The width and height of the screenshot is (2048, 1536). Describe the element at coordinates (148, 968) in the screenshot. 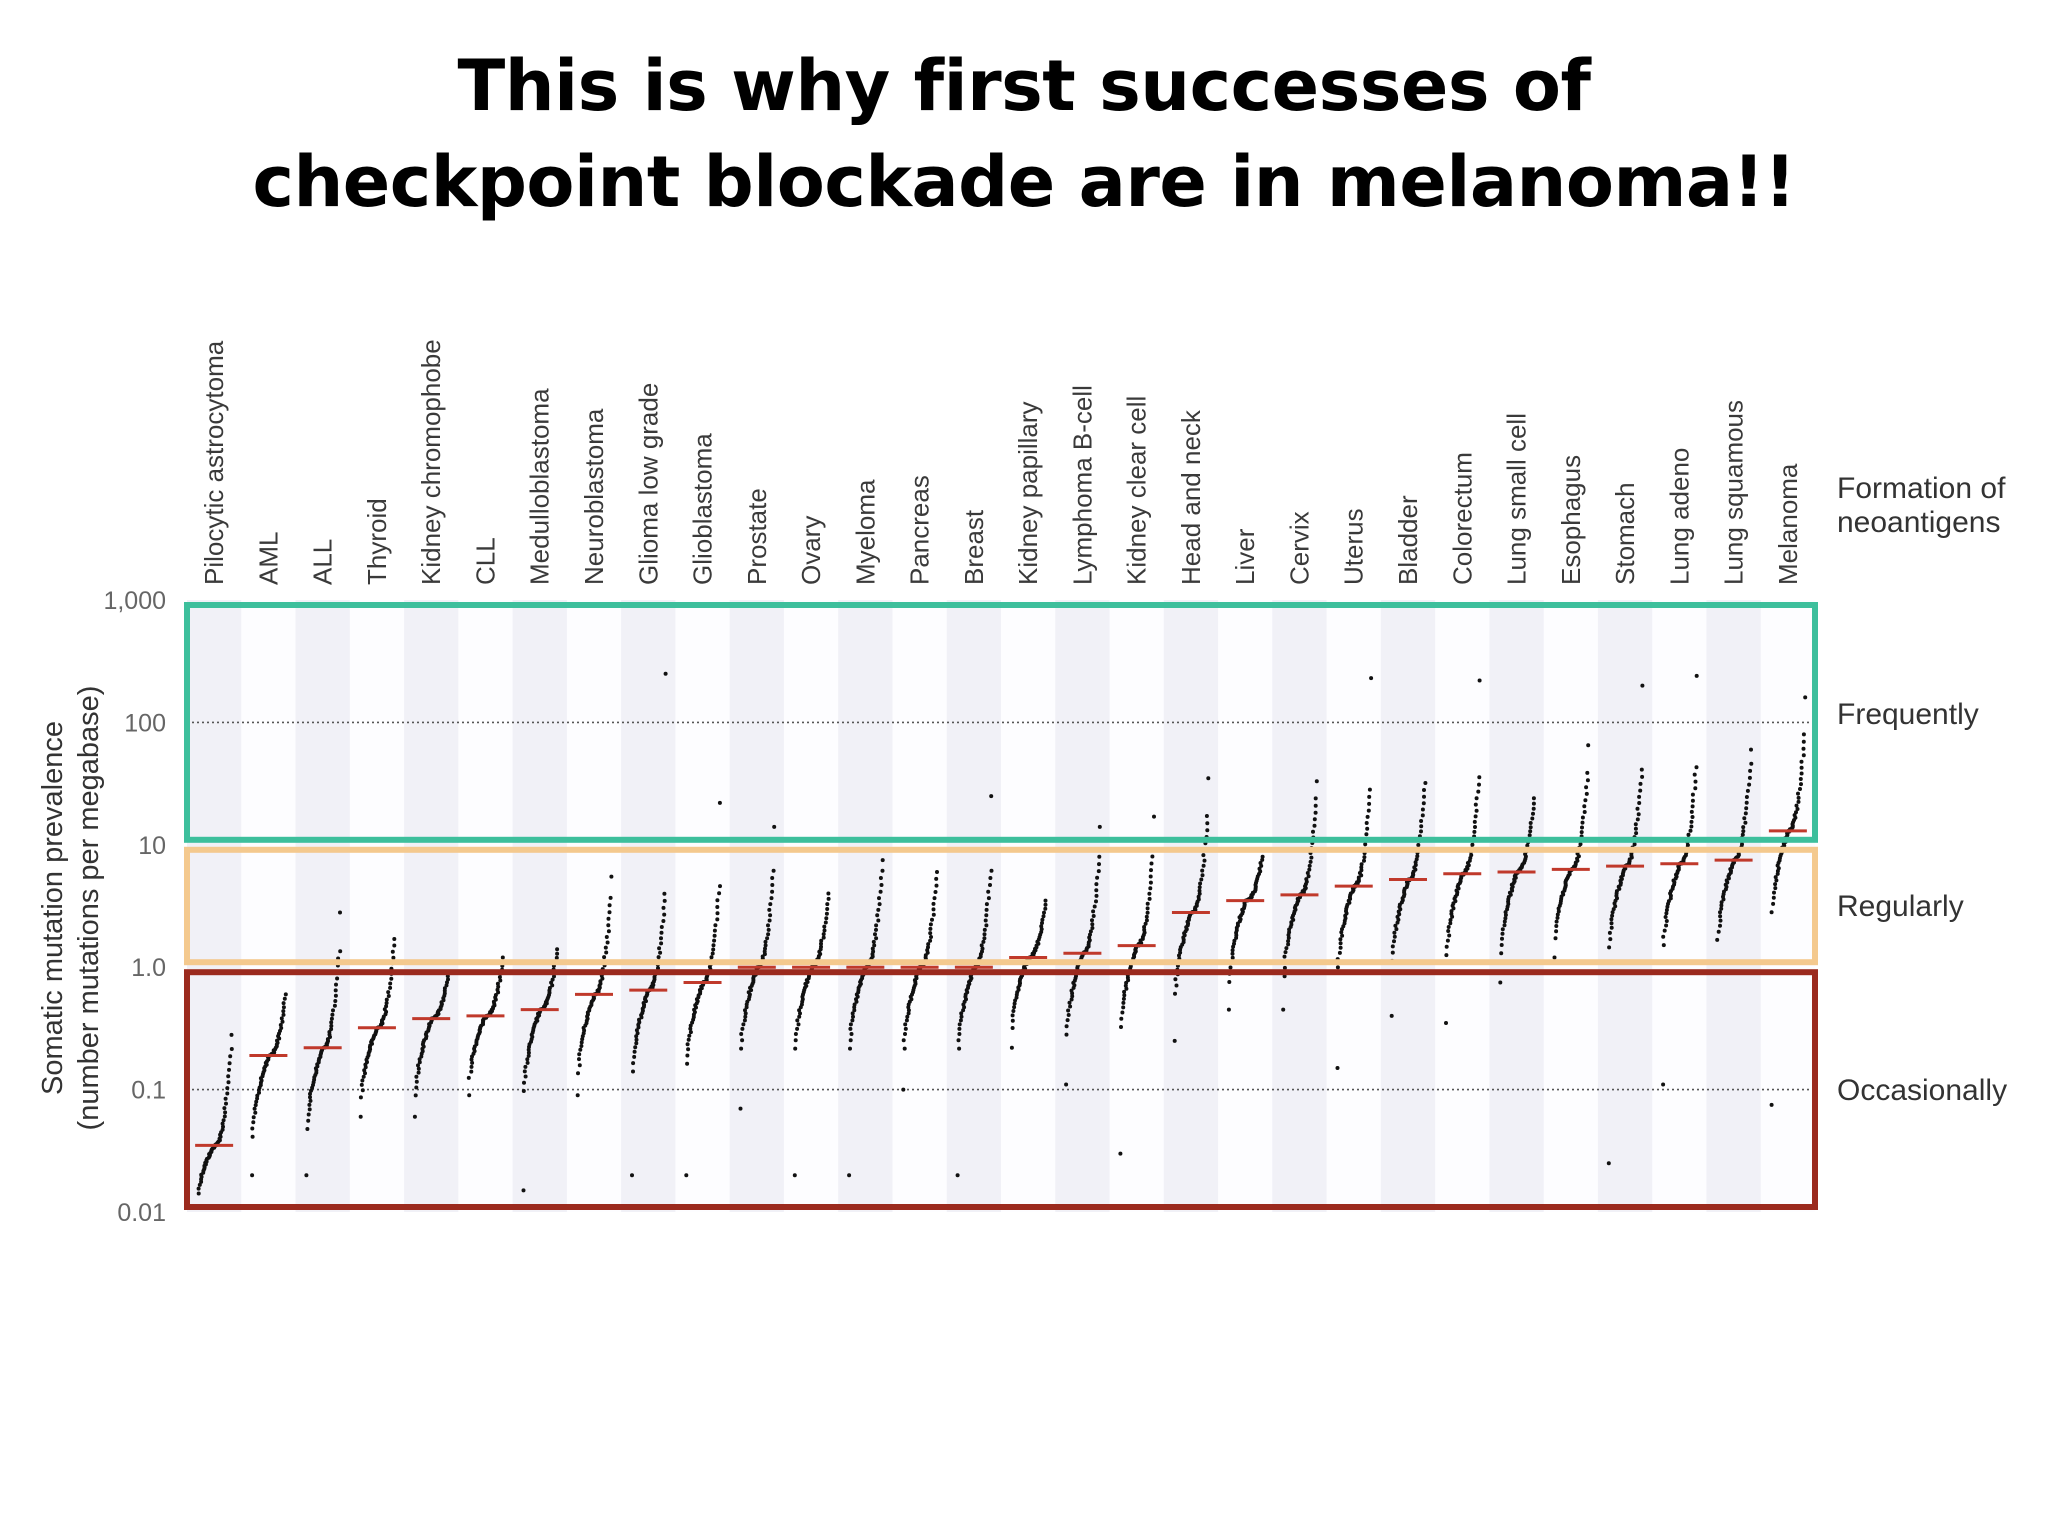

I see `y-tick-label: 1.0` at that location.